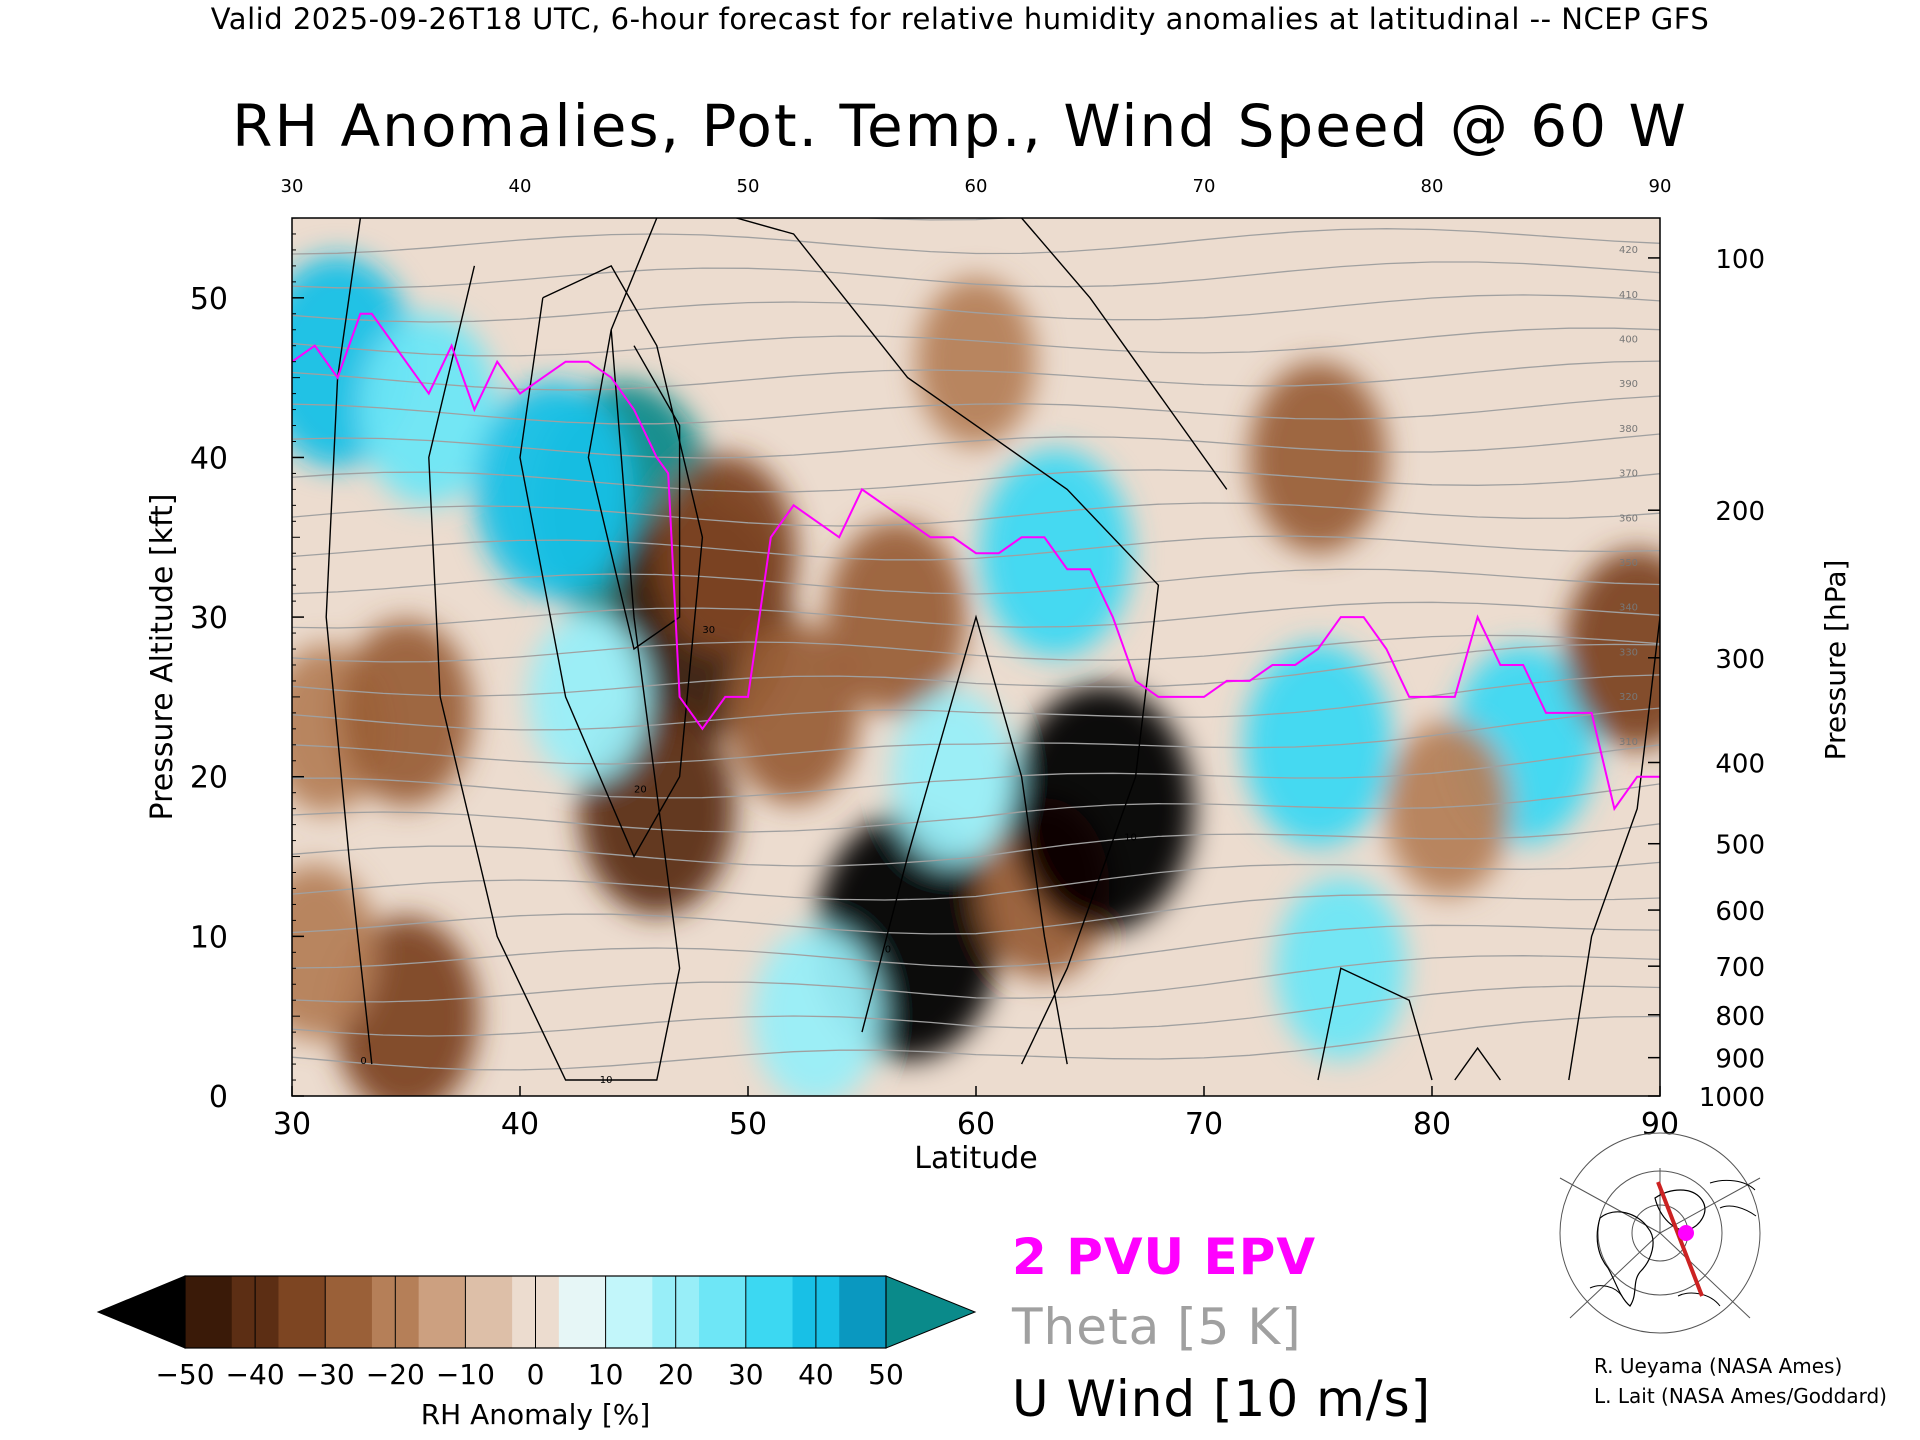  I want to click on top-tick-label: 60, so click(976, 186).